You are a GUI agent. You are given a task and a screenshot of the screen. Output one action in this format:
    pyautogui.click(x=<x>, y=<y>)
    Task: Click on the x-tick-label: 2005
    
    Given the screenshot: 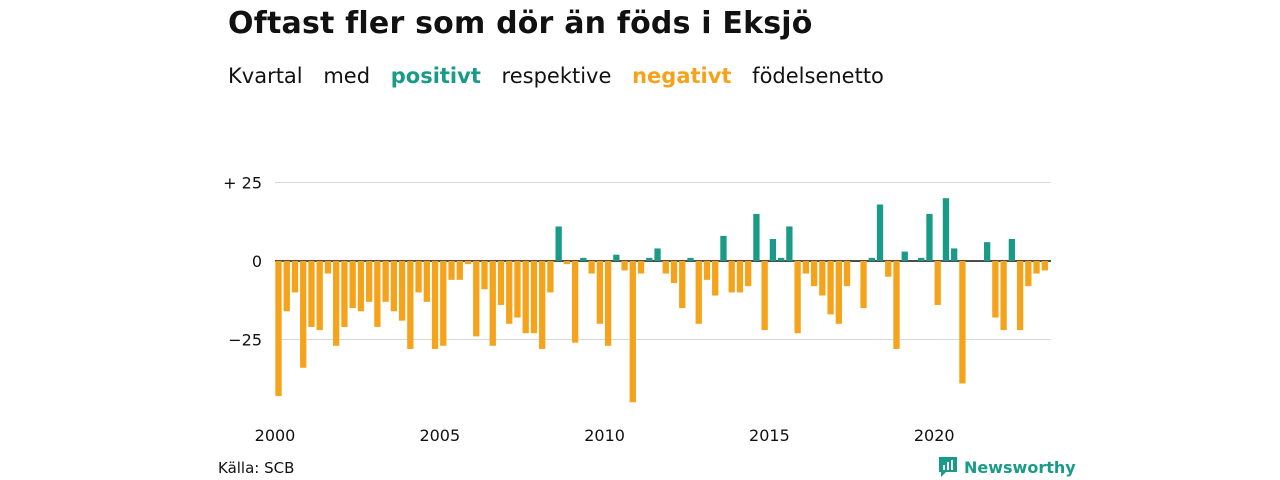 What is the action you would take?
    pyautogui.click(x=439, y=435)
    